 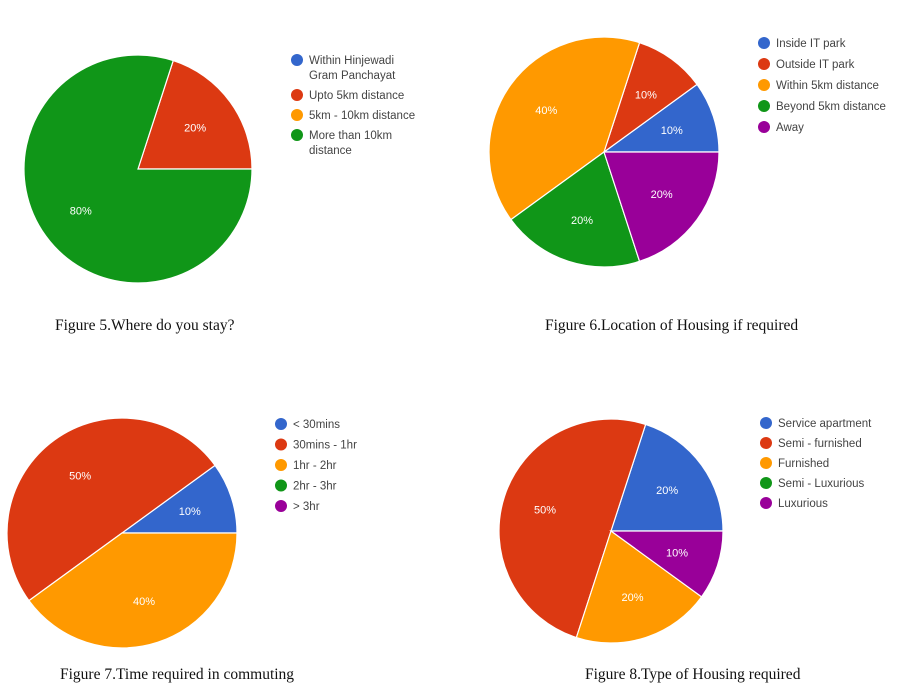 I want to click on legend-label: Luxurious, so click(x=803, y=504).